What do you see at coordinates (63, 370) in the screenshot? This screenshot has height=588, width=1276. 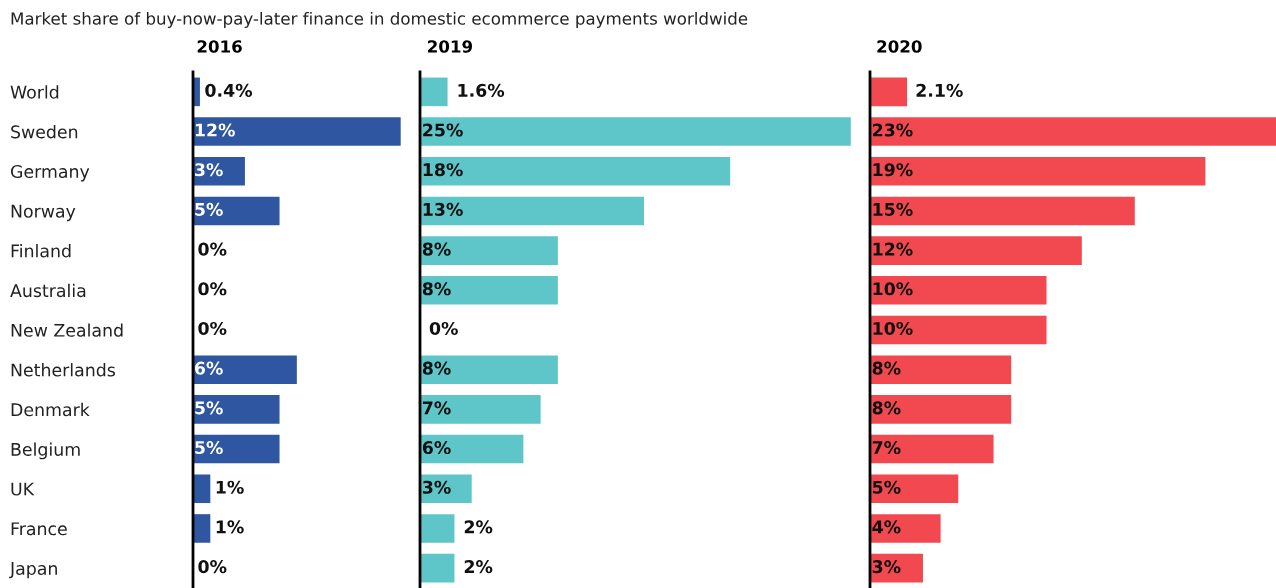 I see `y-tick-label: Netherlands` at bounding box center [63, 370].